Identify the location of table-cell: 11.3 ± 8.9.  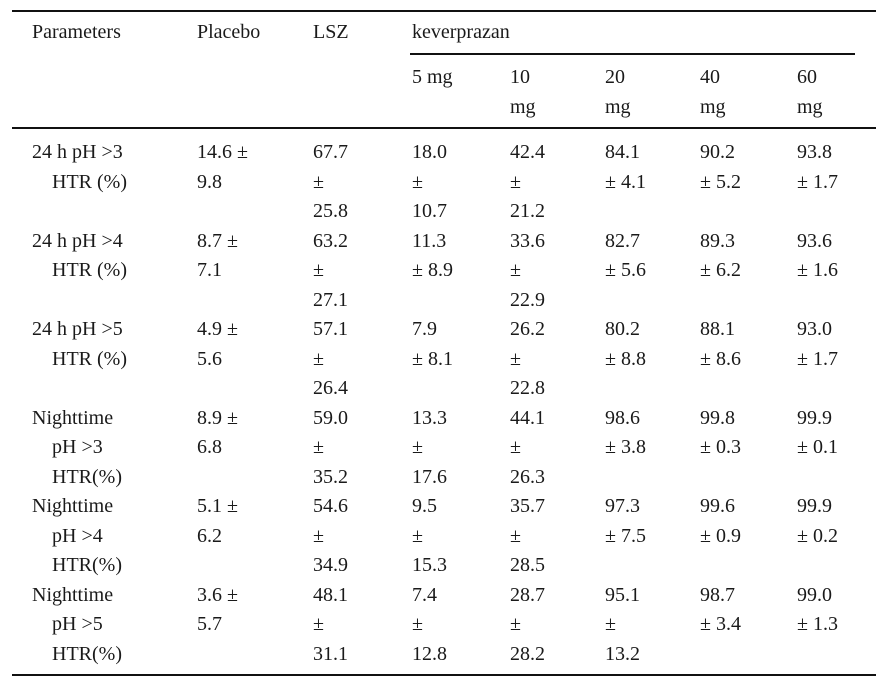
(432, 255).